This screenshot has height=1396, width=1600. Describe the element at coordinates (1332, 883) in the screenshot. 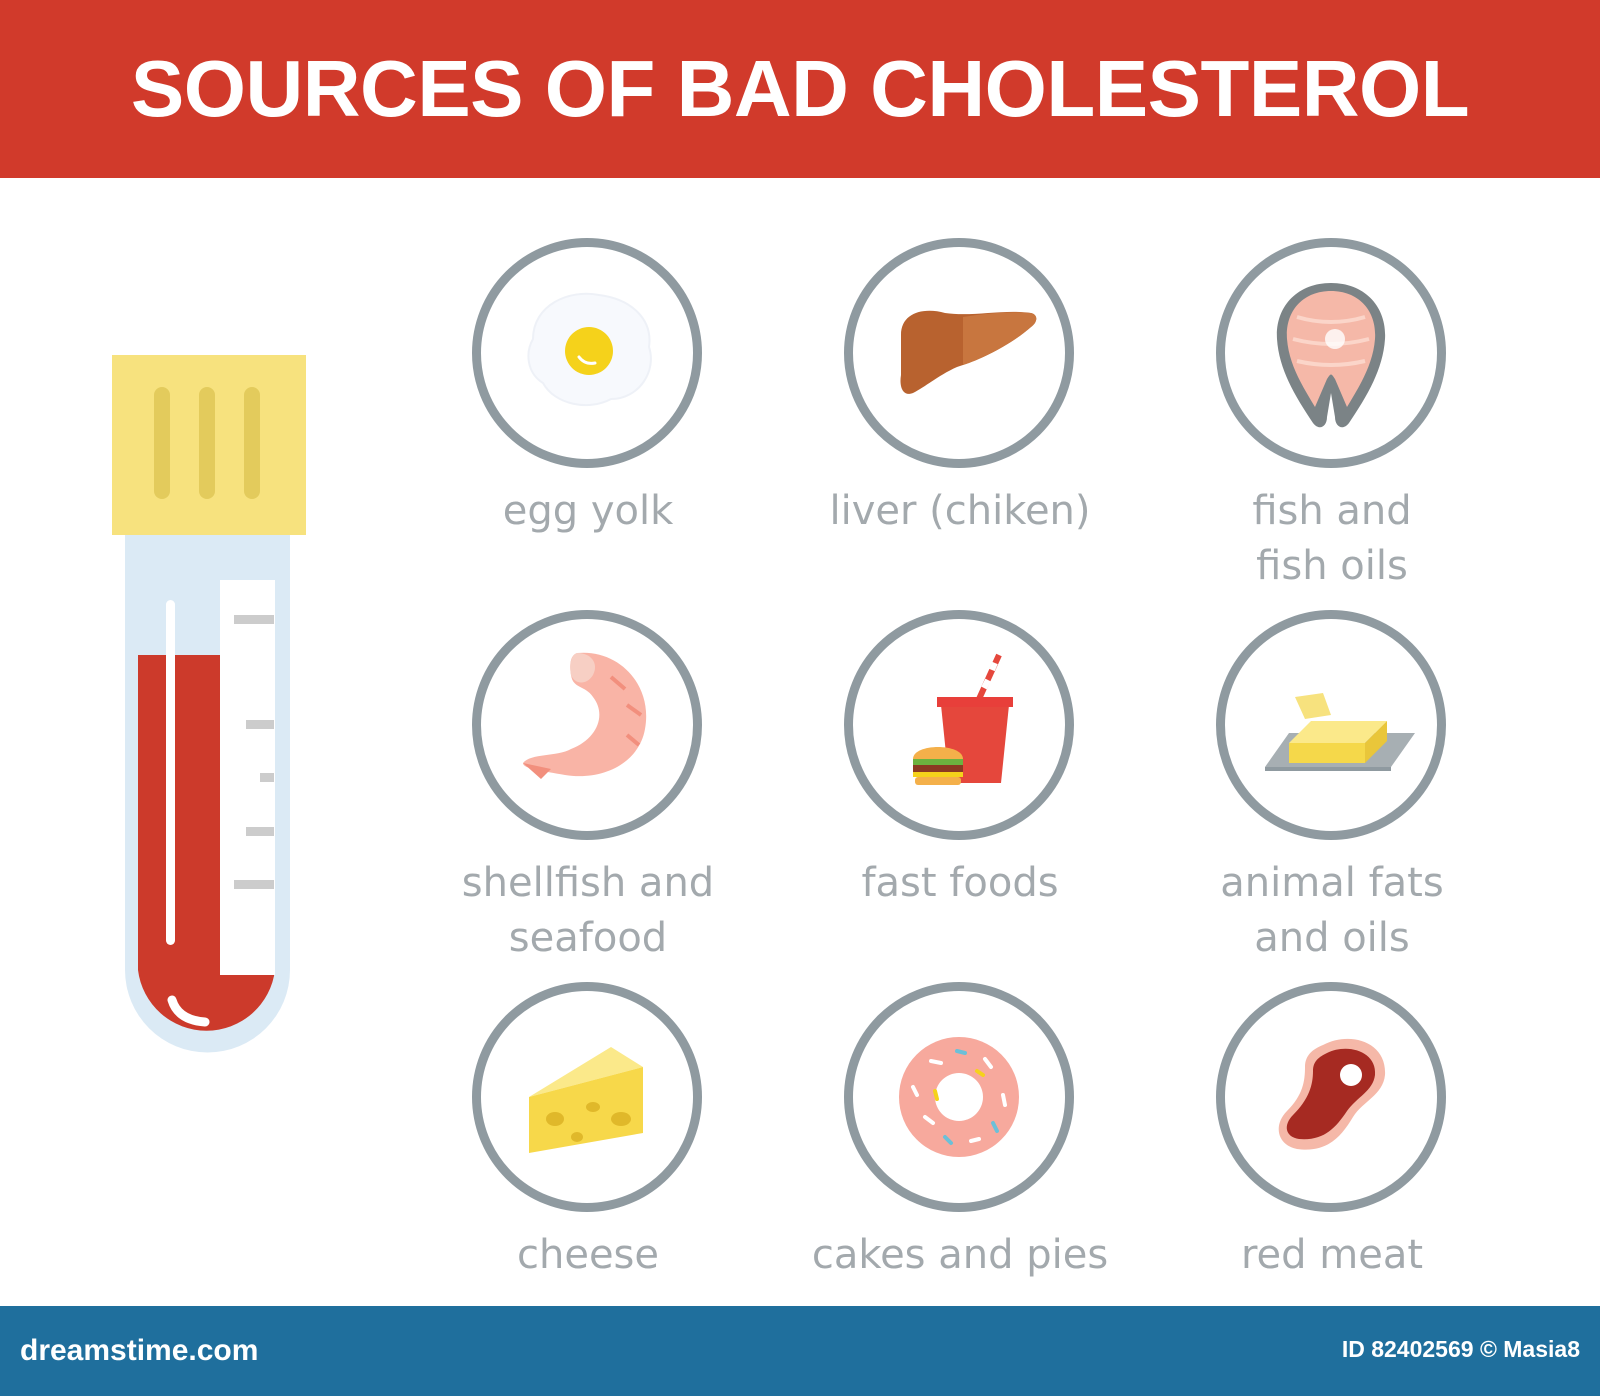

I see `label-line: animal fats` at that location.